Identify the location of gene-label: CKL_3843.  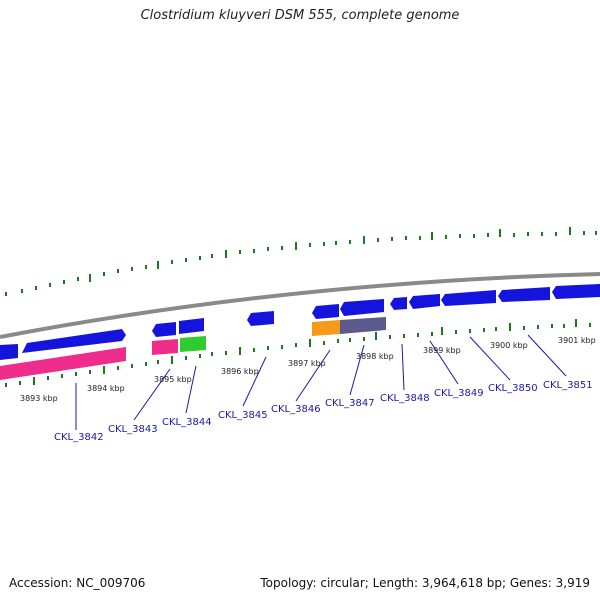
(133, 429).